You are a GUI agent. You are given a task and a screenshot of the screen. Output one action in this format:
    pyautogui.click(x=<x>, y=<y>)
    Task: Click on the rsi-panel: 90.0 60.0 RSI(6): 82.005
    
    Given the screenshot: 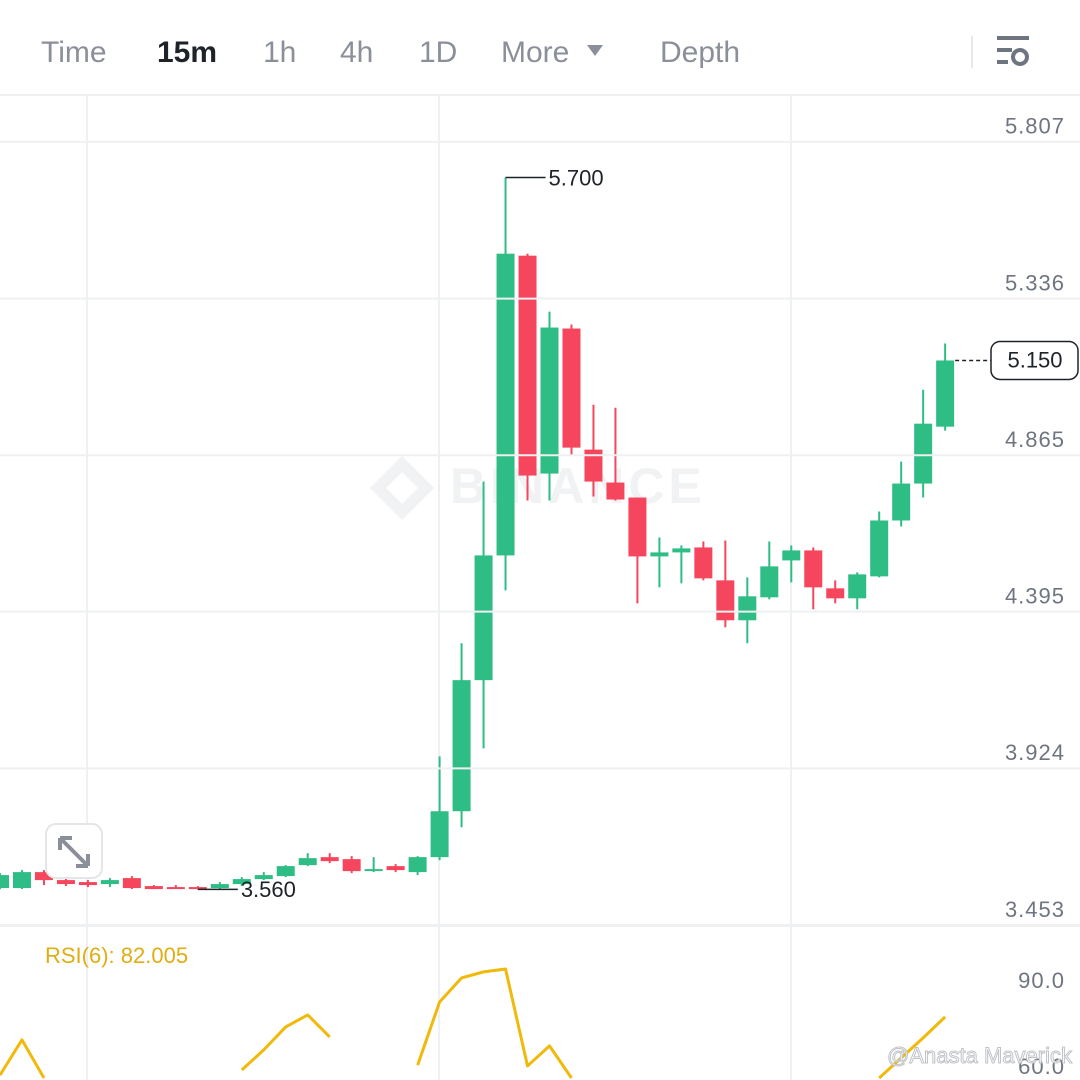 What is the action you would take?
    pyautogui.click(x=532, y=1011)
    